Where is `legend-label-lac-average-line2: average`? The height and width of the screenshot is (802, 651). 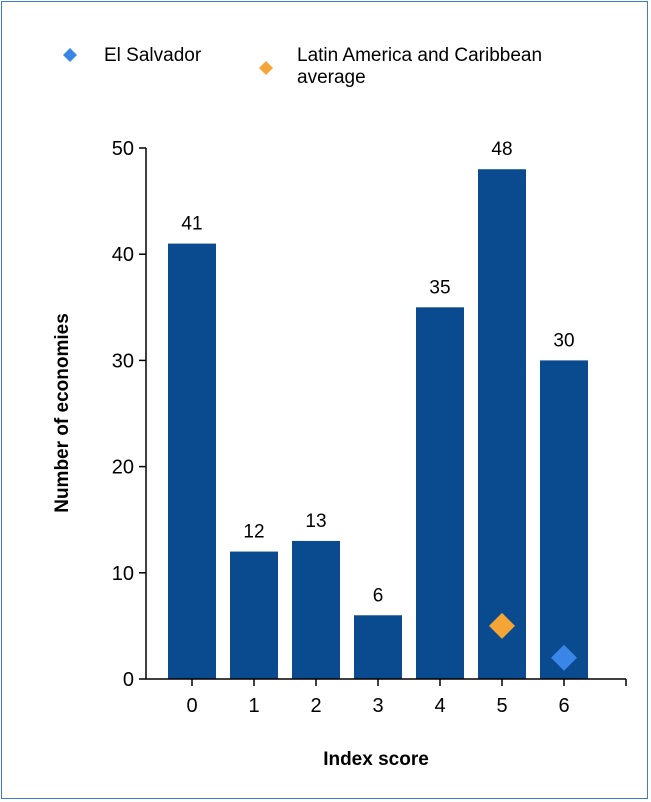 legend-label-lac-average-line2: average is located at coordinates (331, 77).